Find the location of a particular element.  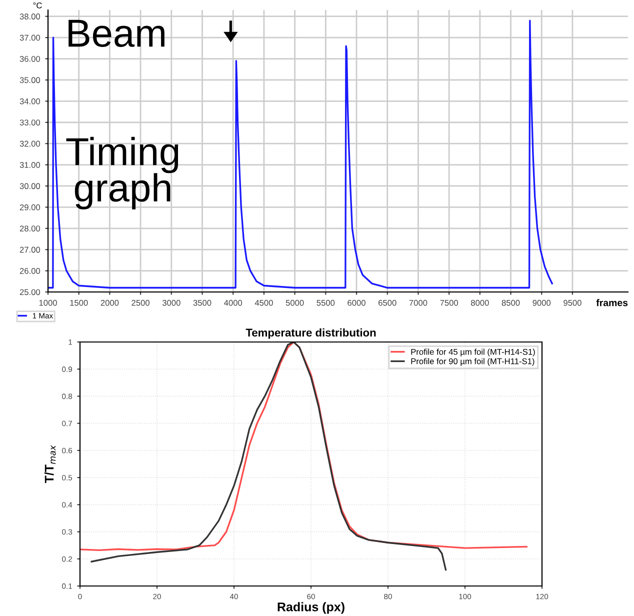

x-tick-label: 7000 is located at coordinates (418, 303).